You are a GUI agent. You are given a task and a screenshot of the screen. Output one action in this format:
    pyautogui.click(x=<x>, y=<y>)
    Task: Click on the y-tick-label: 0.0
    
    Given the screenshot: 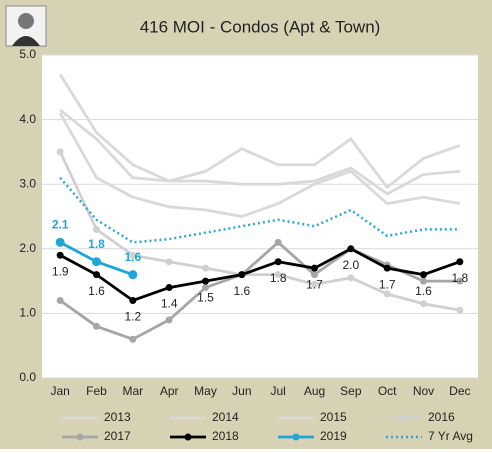 What is the action you would take?
    pyautogui.click(x=27, y=377)
    